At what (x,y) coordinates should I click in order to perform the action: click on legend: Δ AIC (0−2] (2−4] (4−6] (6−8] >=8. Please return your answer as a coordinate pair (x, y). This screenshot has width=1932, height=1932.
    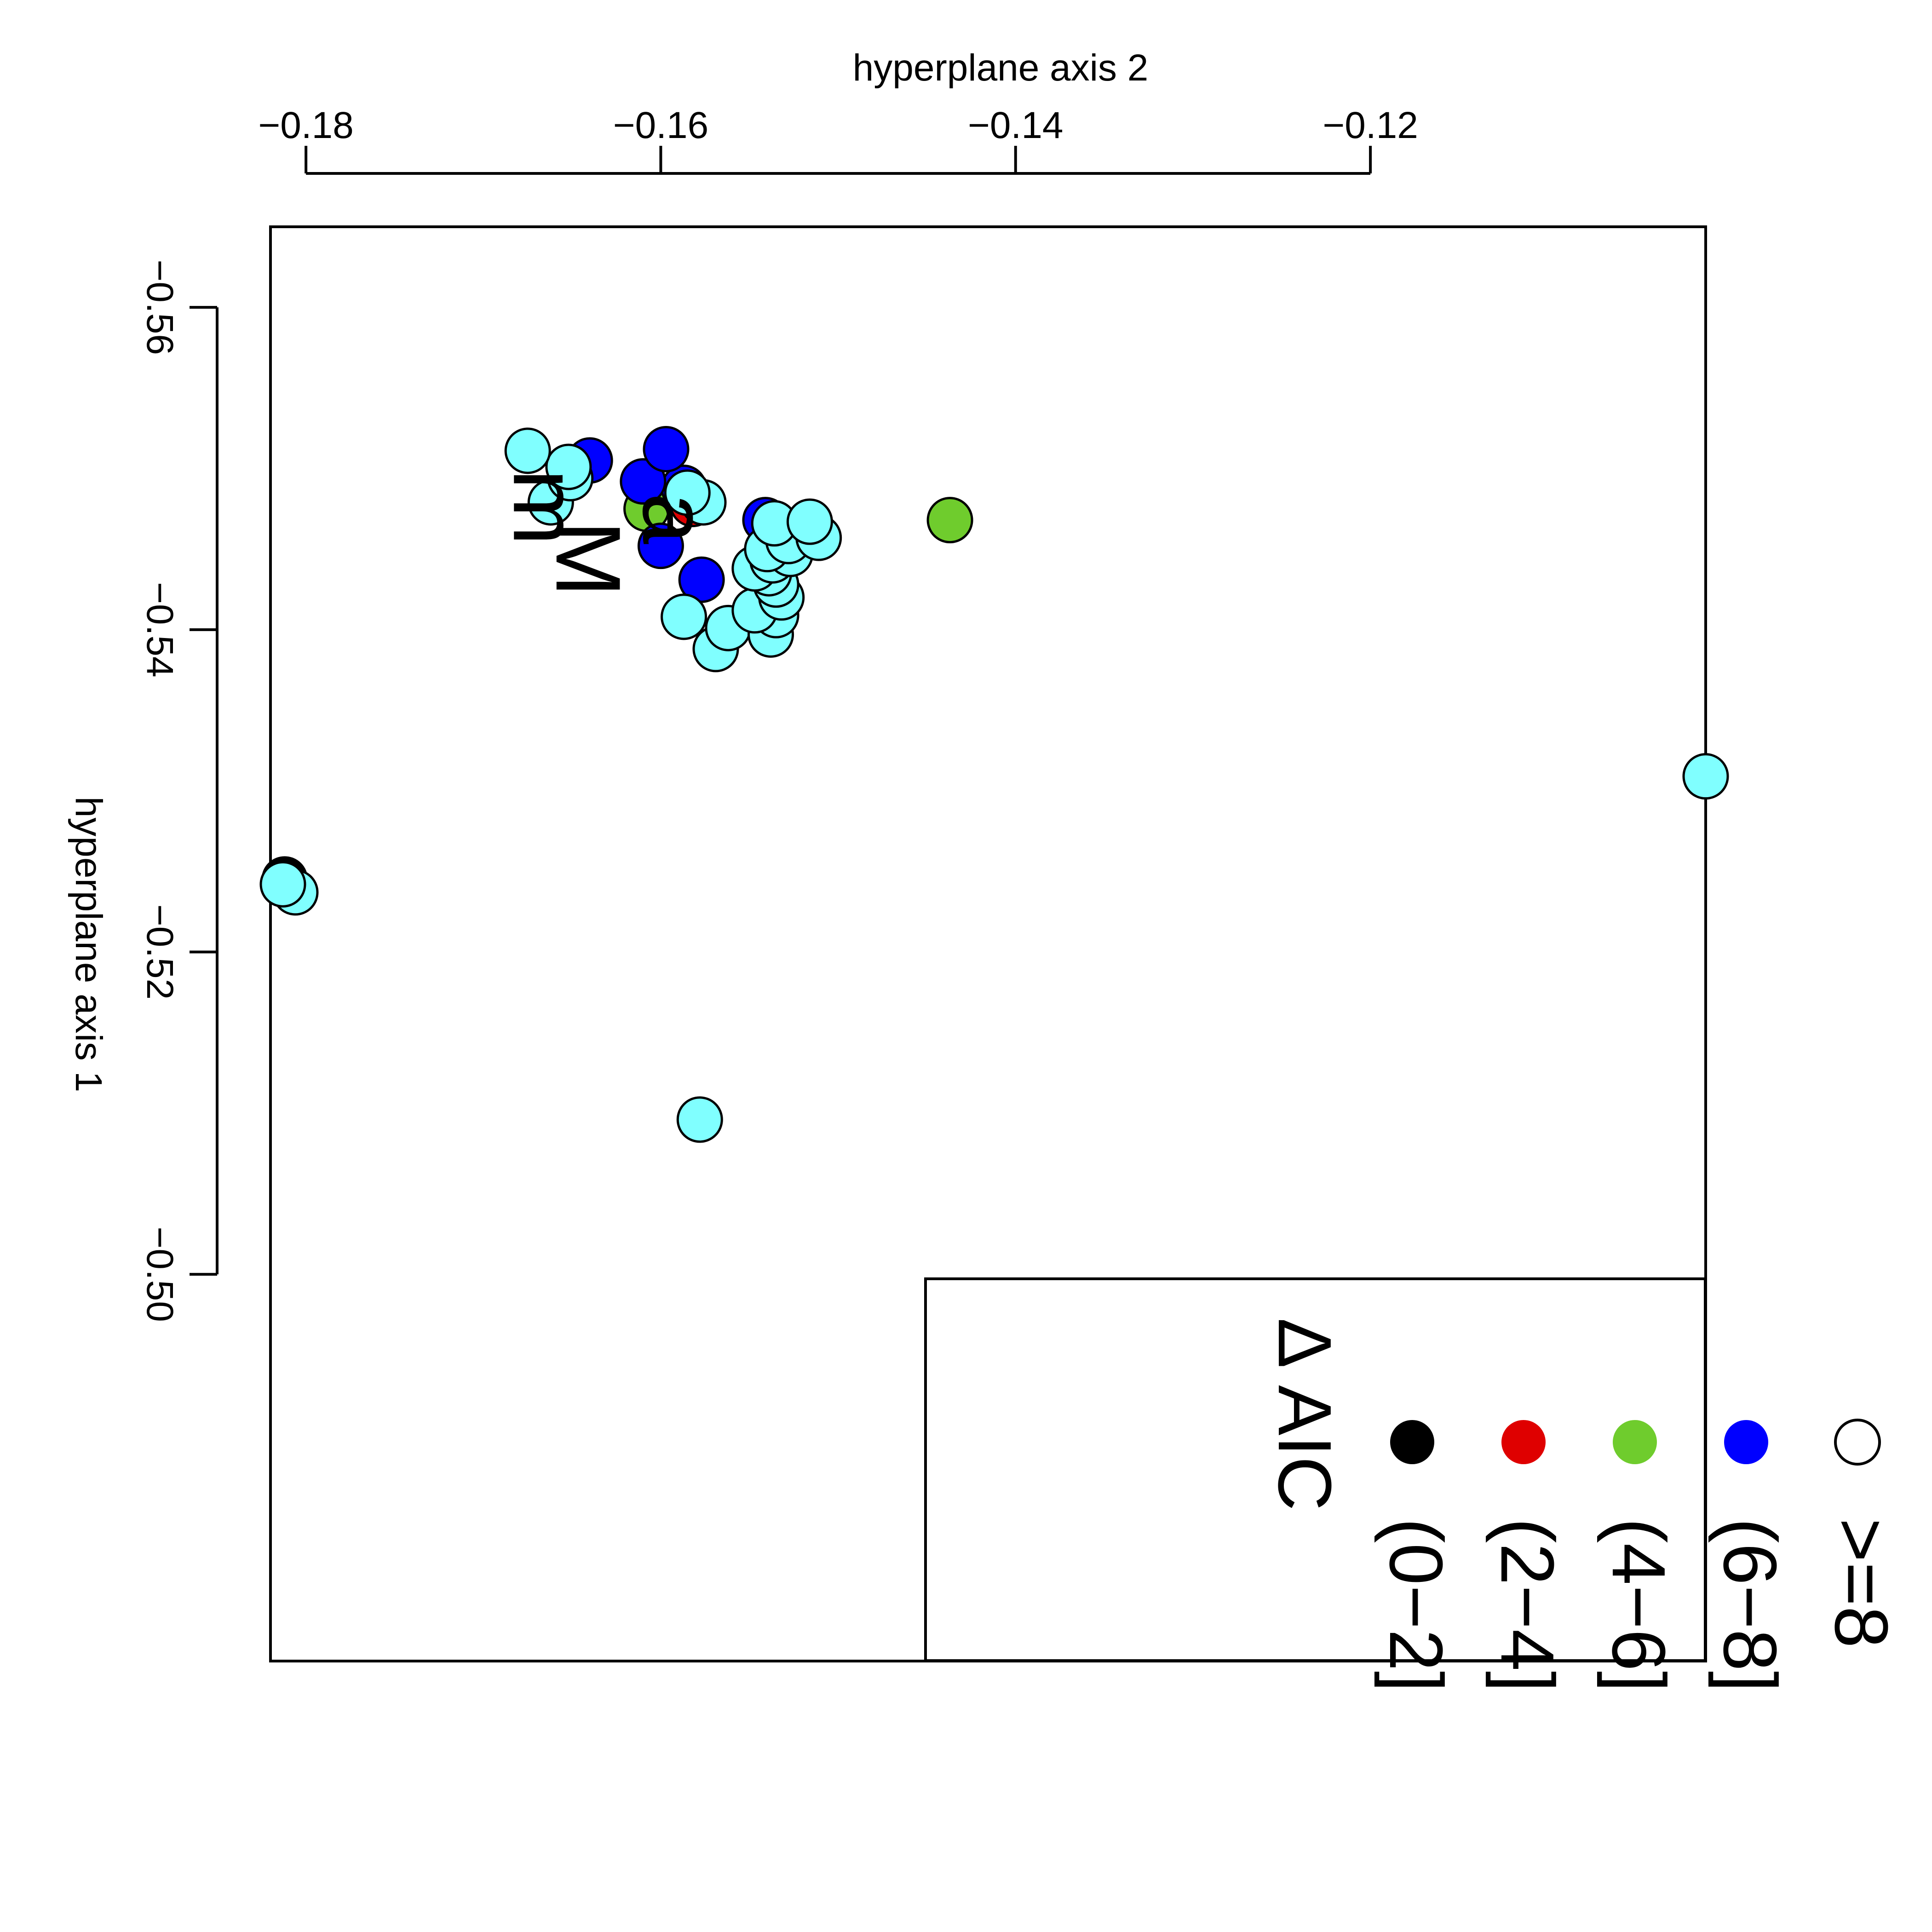
    Looking at the image, I should click on (1413, 1484).